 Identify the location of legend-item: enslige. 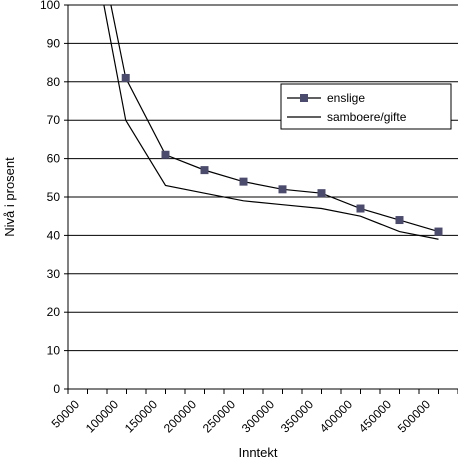
(326, 98).